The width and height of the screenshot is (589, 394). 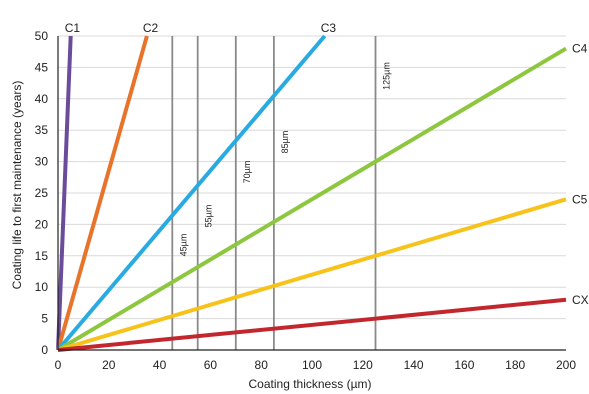 What do you see at coordinates (42, 36) in the screenshot?
I see `y-tick-label: 50` at bounding box center [42, 36].